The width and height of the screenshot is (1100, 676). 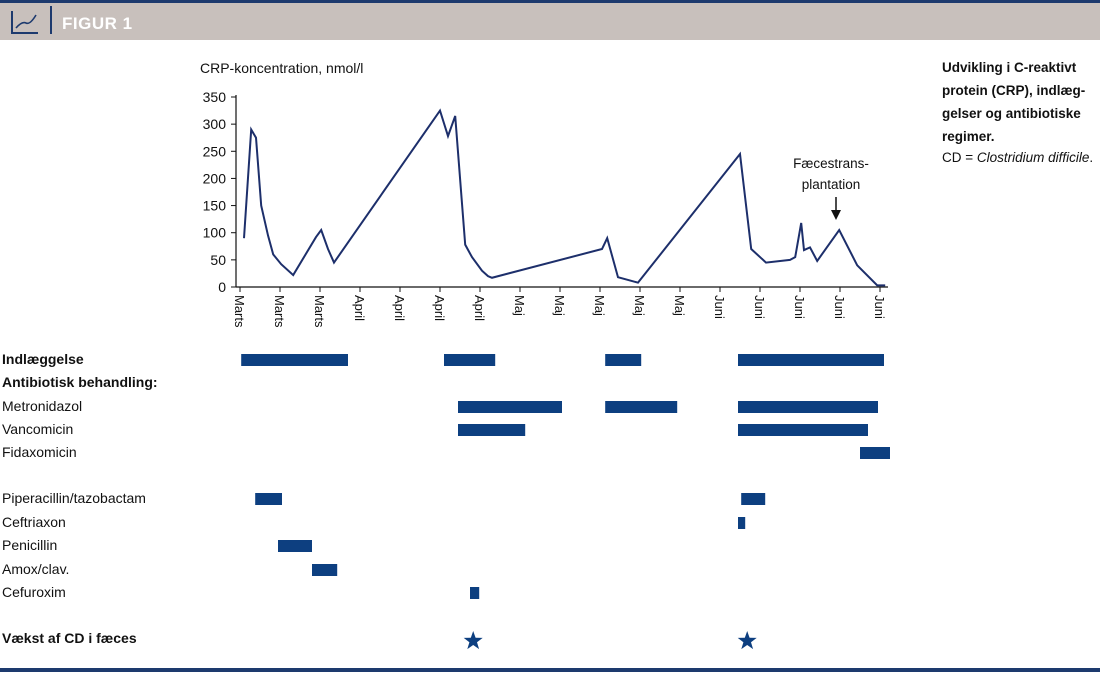 I want to click on row-label: Piperacillin/tazobactam, so click(x=74, y=498).